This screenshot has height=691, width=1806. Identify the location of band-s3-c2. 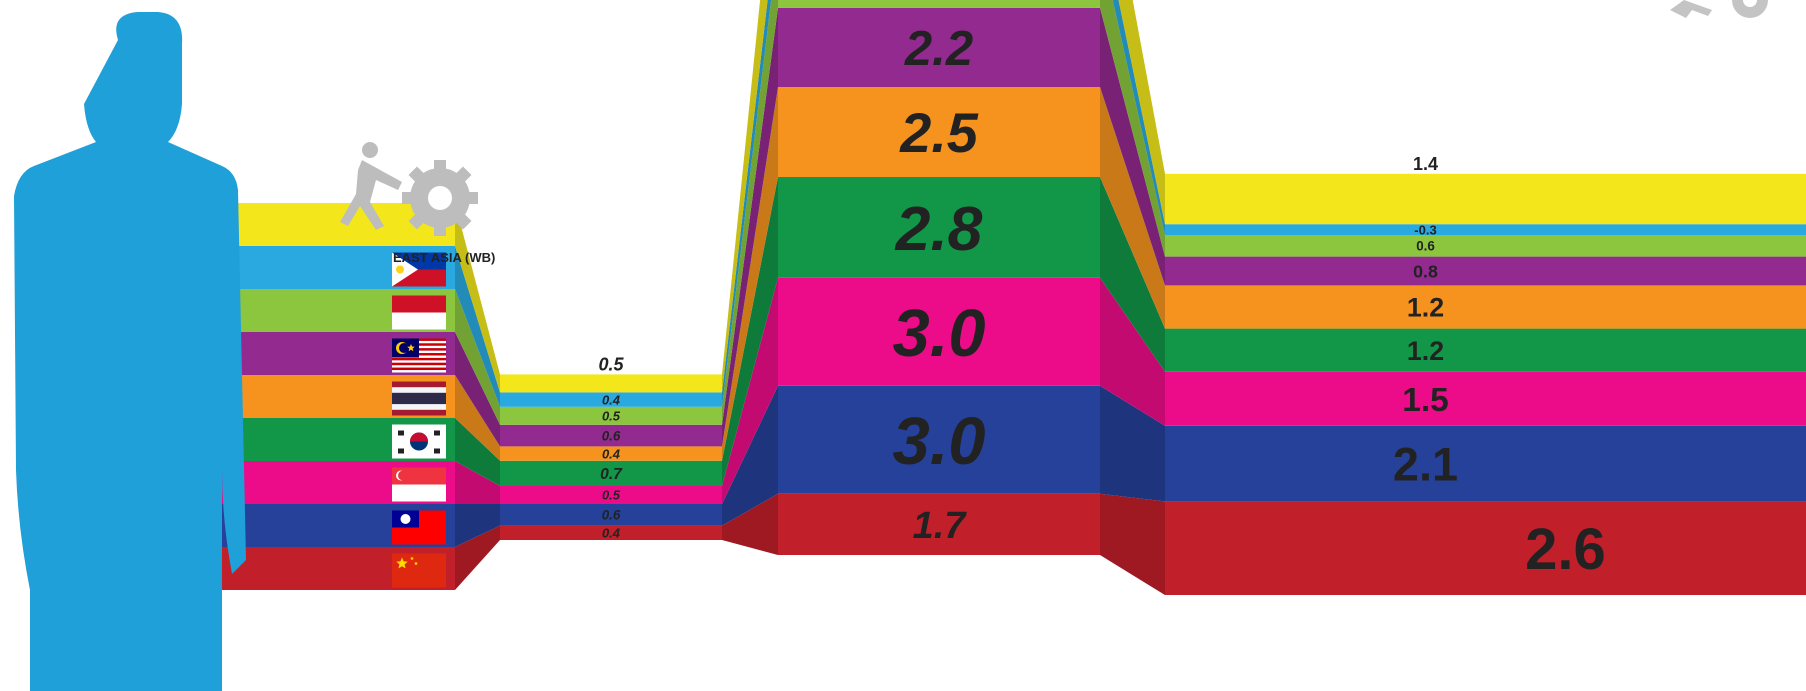
(939, 227).